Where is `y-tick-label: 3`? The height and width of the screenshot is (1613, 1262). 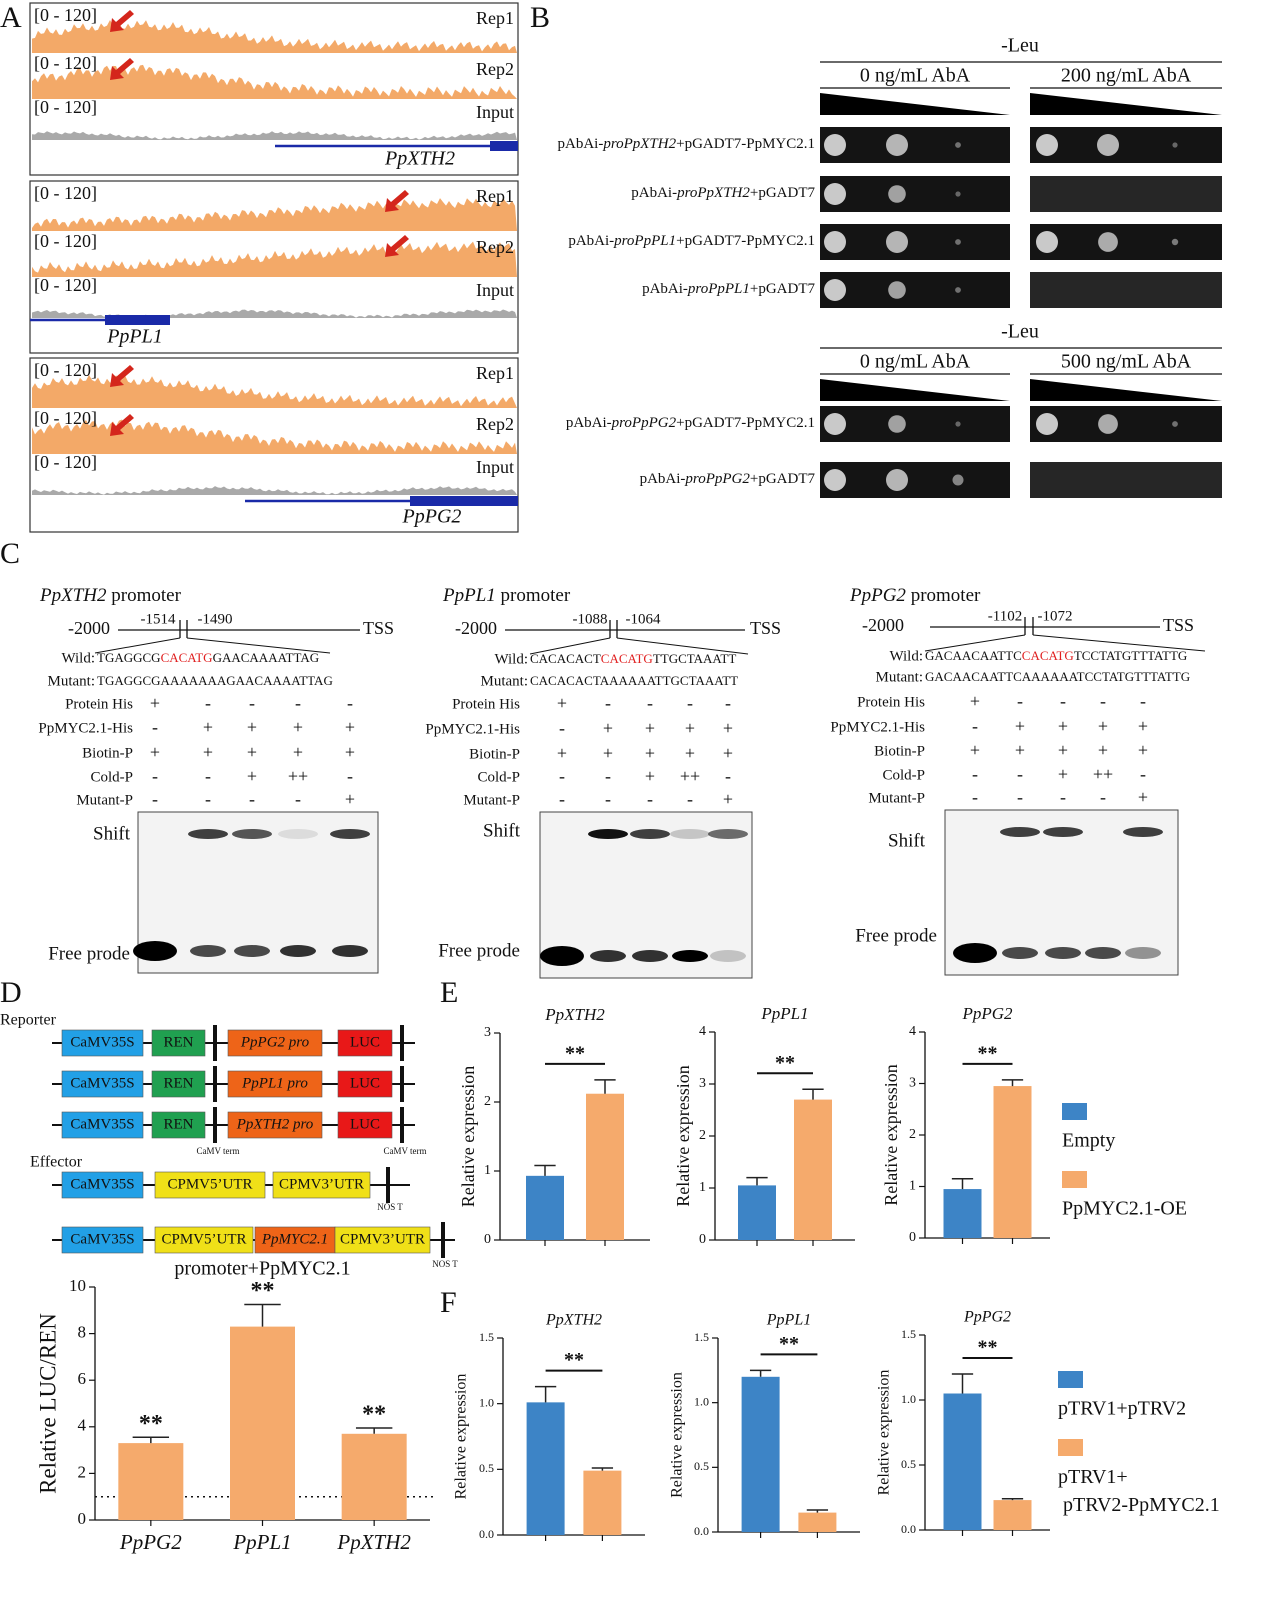
y-tick-label: 3 is located at coordinates (702, 1083).